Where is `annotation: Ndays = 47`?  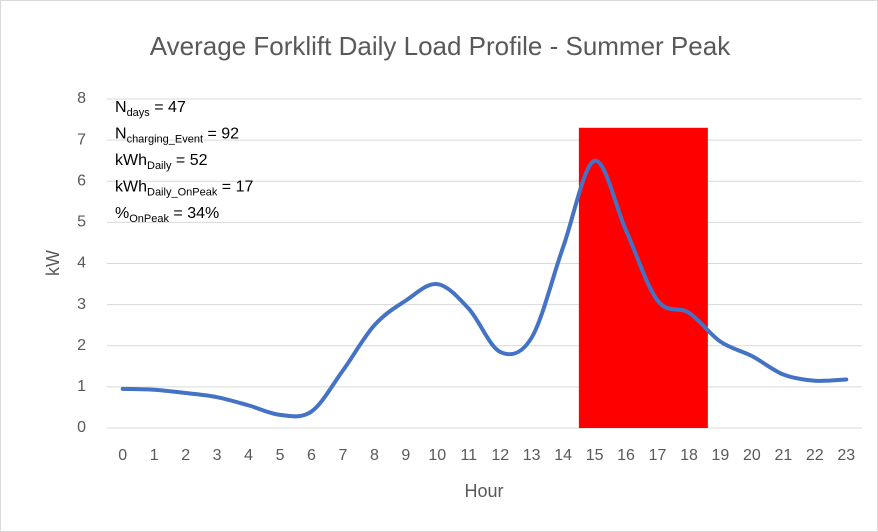
annotation: Ndays = 47 is located at coordinates (150, 109).